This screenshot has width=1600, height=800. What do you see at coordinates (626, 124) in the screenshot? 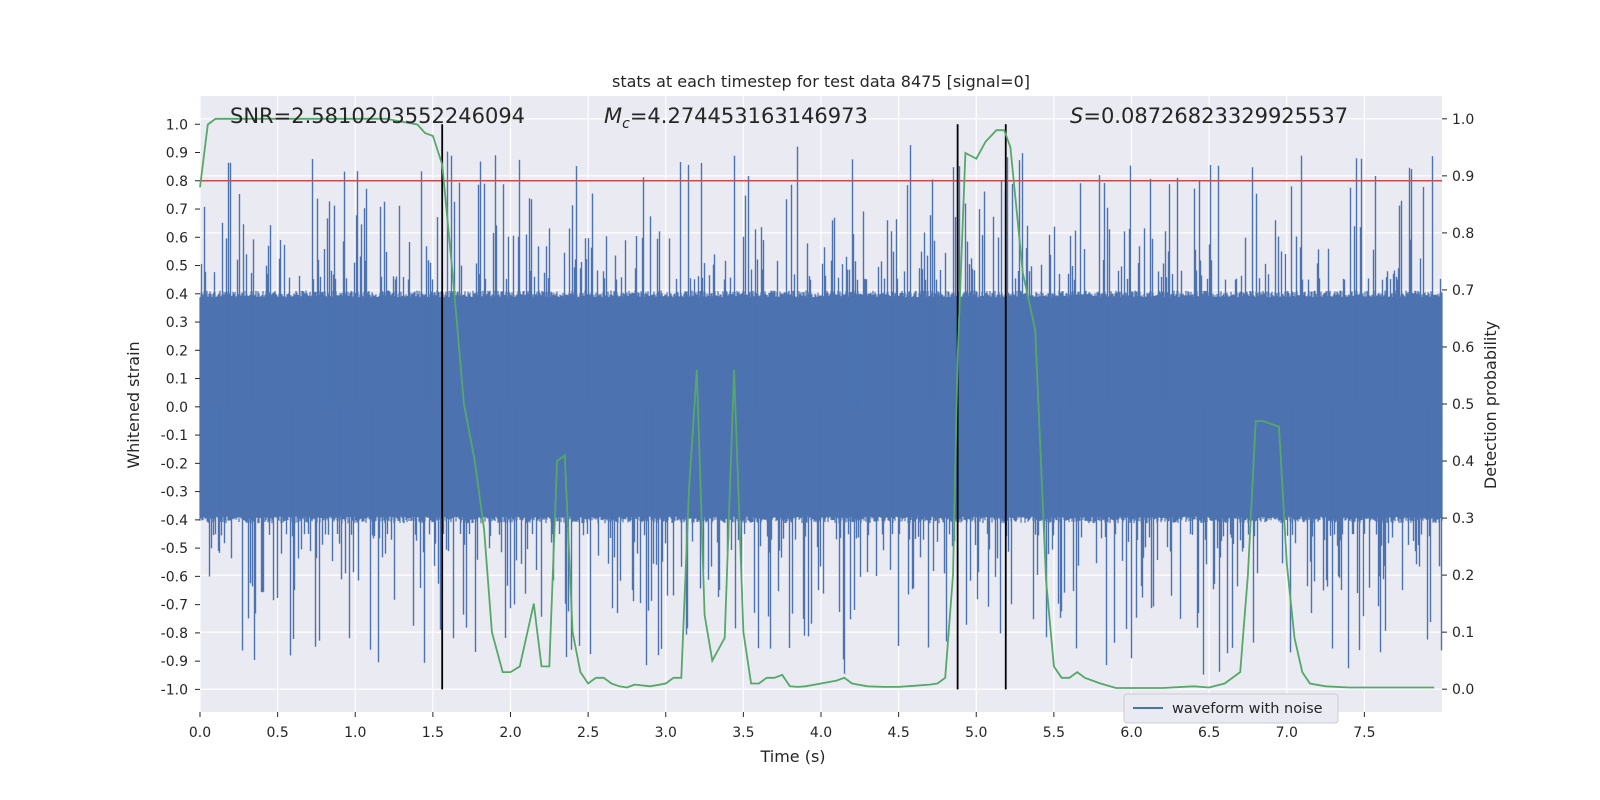
I see `chirp-mass-subscript: c` at bounding box center [626, 124].